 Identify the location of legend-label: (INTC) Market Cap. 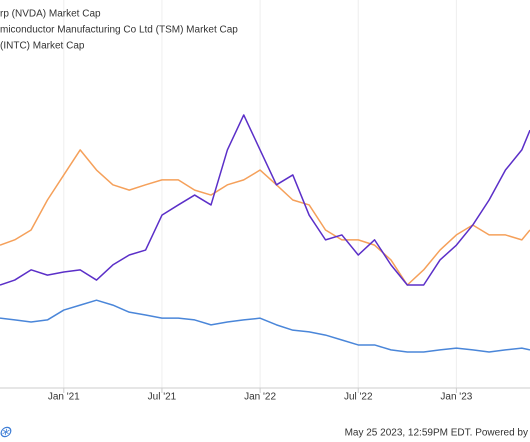
(42, 46).